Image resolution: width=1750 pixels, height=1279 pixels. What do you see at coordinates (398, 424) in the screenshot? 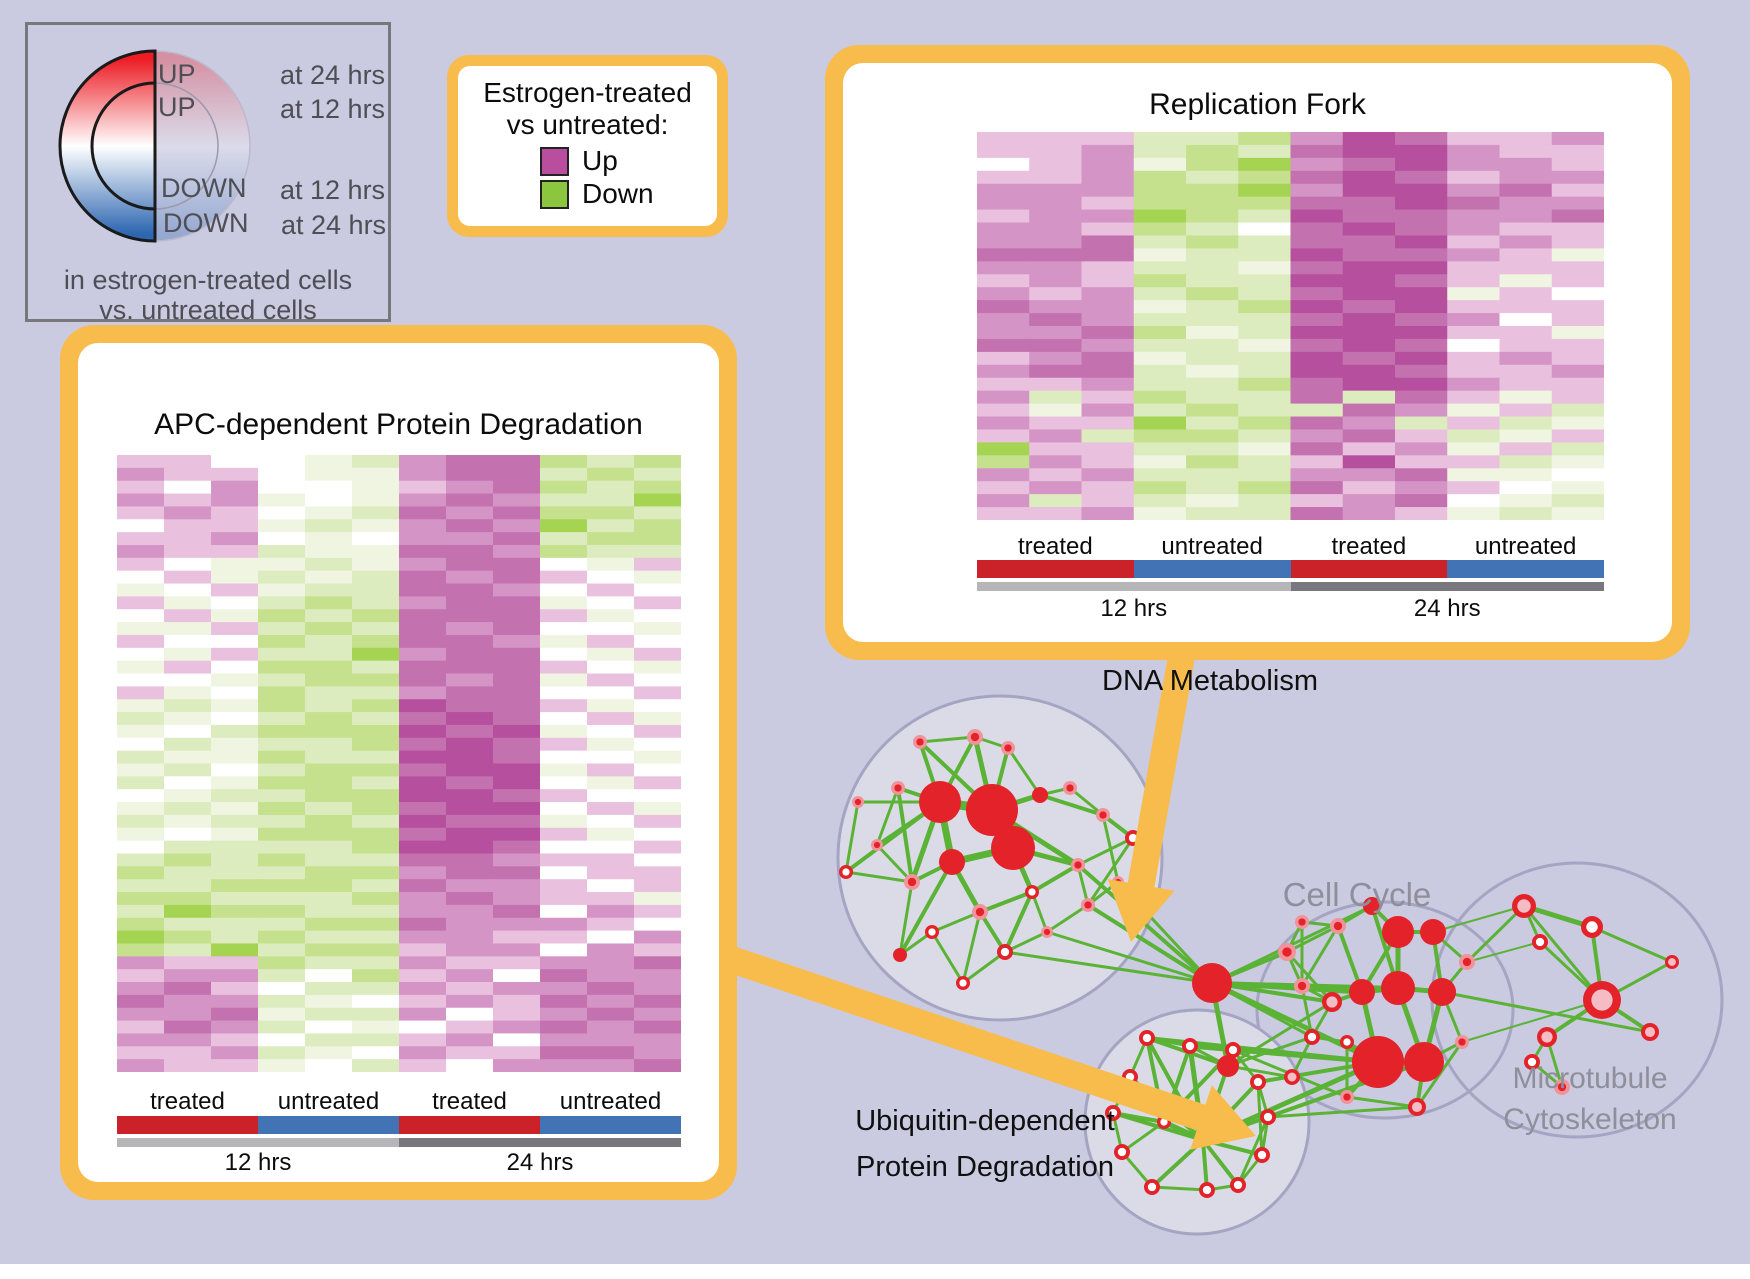
I see `apc-panel-title: APC-dependent Protein Degradation` at bounding box center [398, 424].